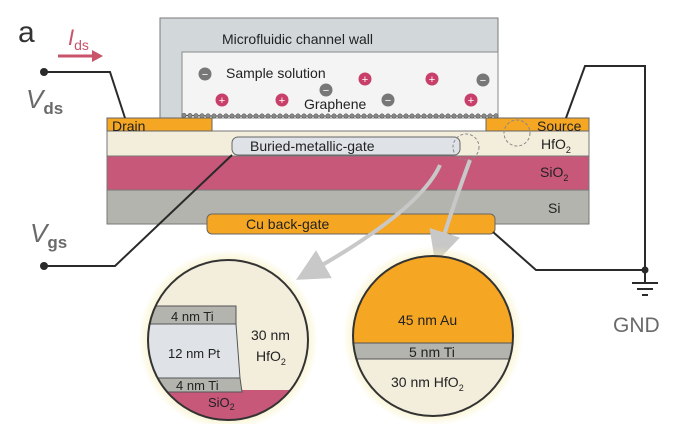 The height and width of the screenshot is (424, 686). I want to click on drain-contact, so click(159, 124).